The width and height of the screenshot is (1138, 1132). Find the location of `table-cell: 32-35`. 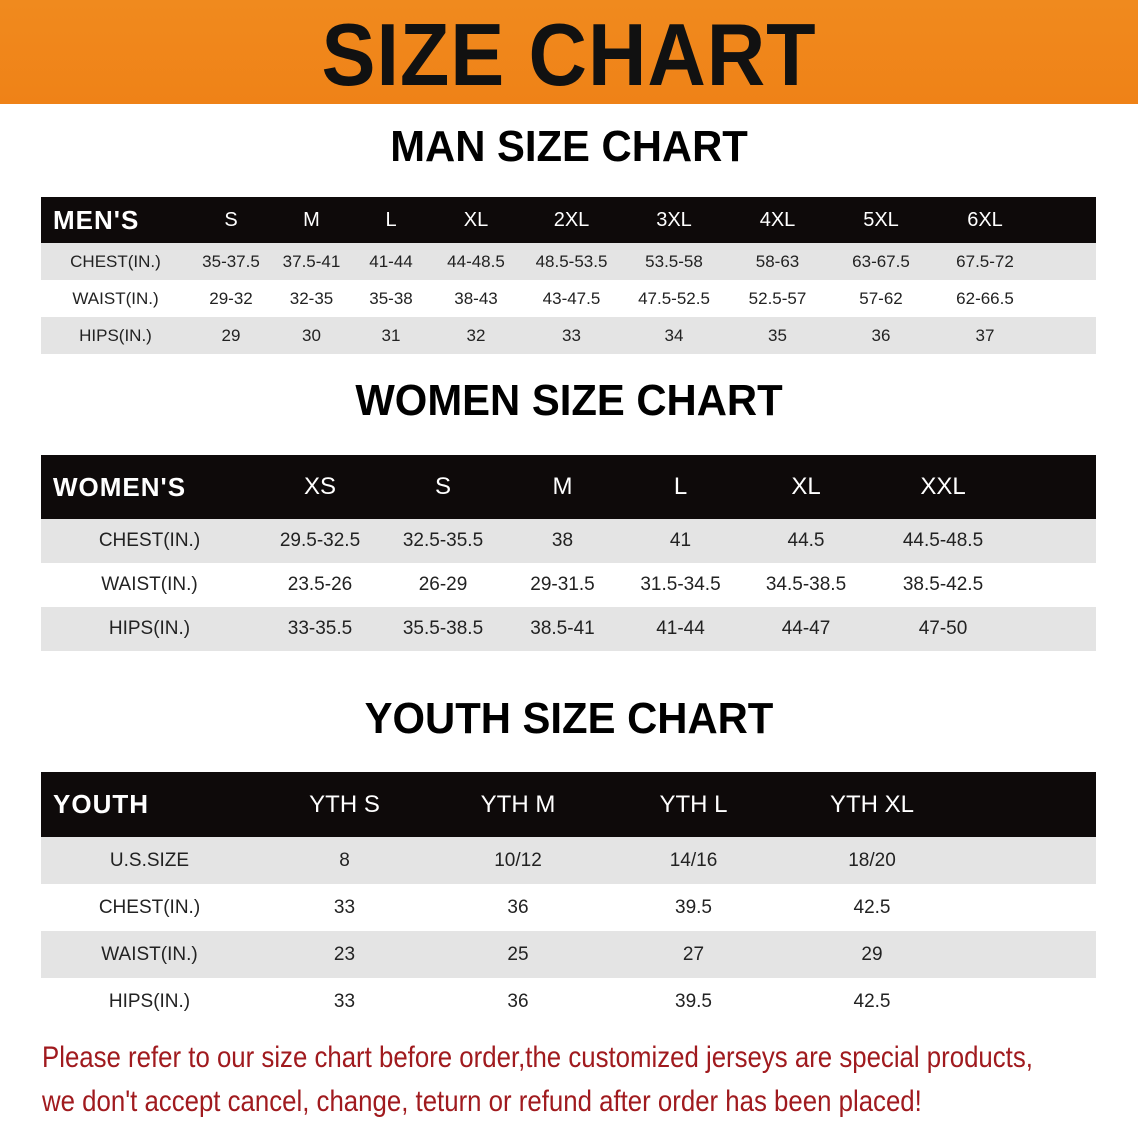

table-cell: 32-35 is located at coordinates (311, 298).